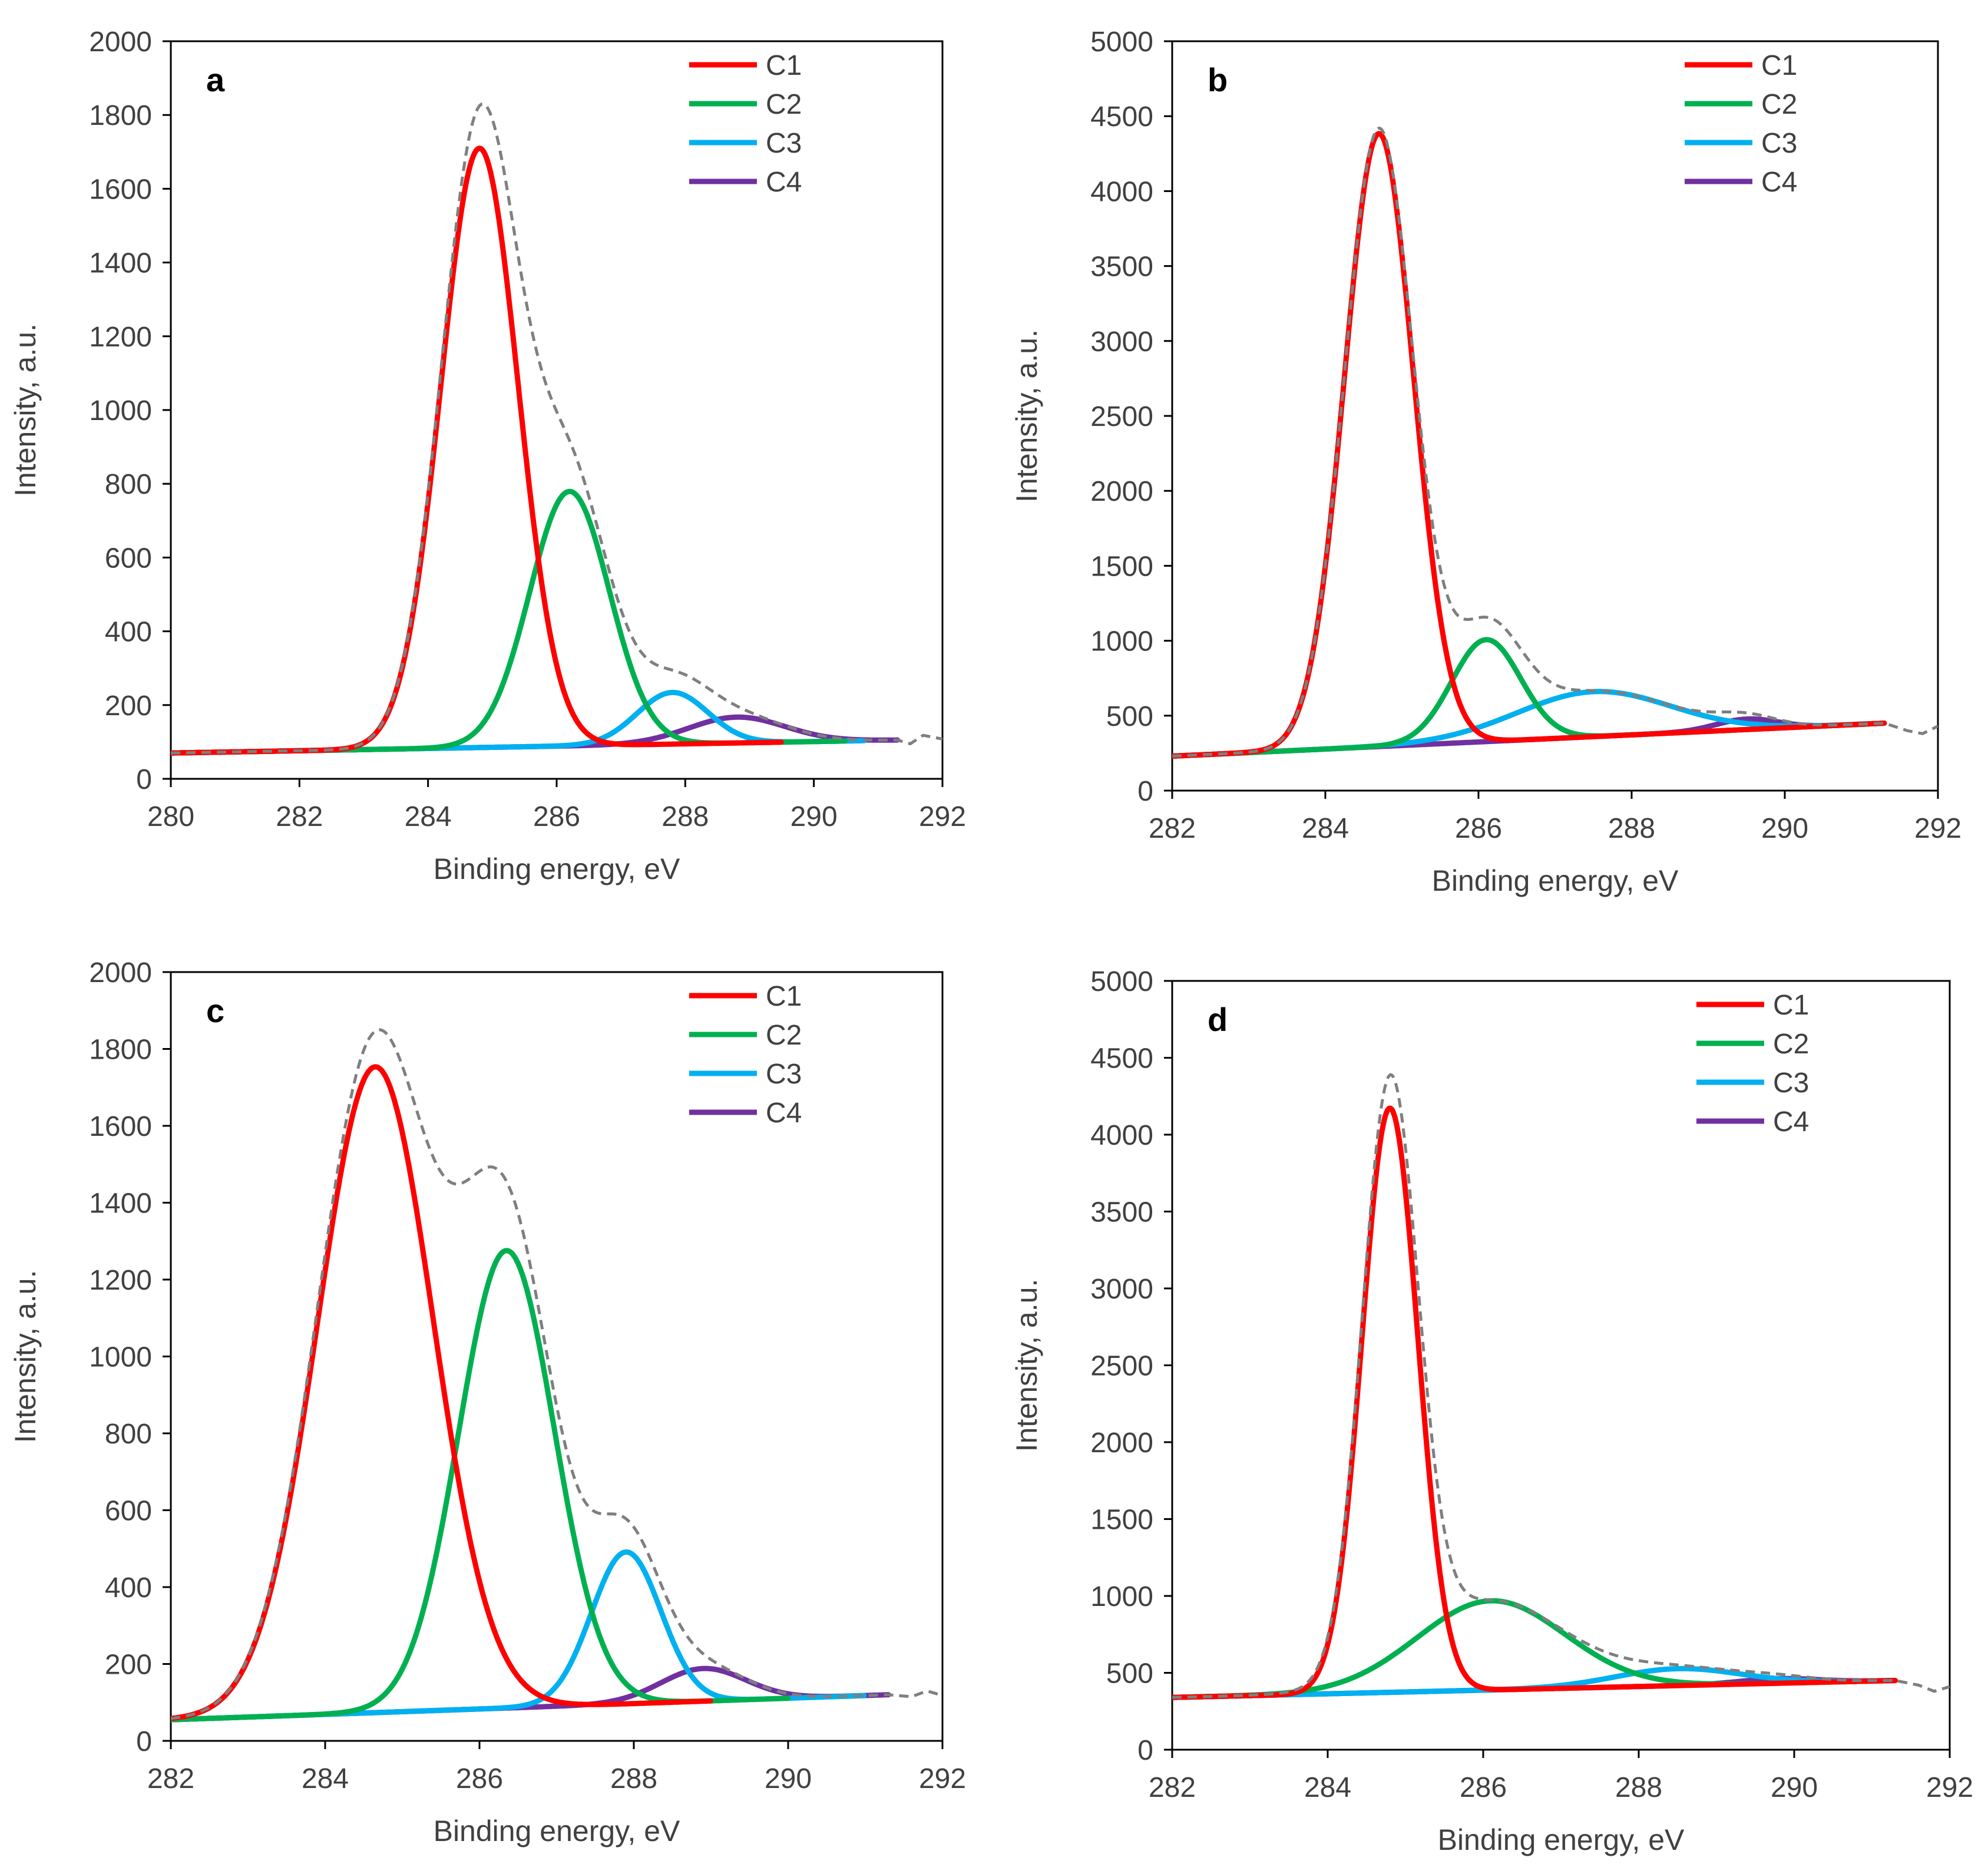 Image resolution: width=1988 pixels, height=1864 pixels. What do you see at coordinates (1121, 416) in the screenshot?
I see `y-tick-label: 2500` at bounding box center [1121, 416].